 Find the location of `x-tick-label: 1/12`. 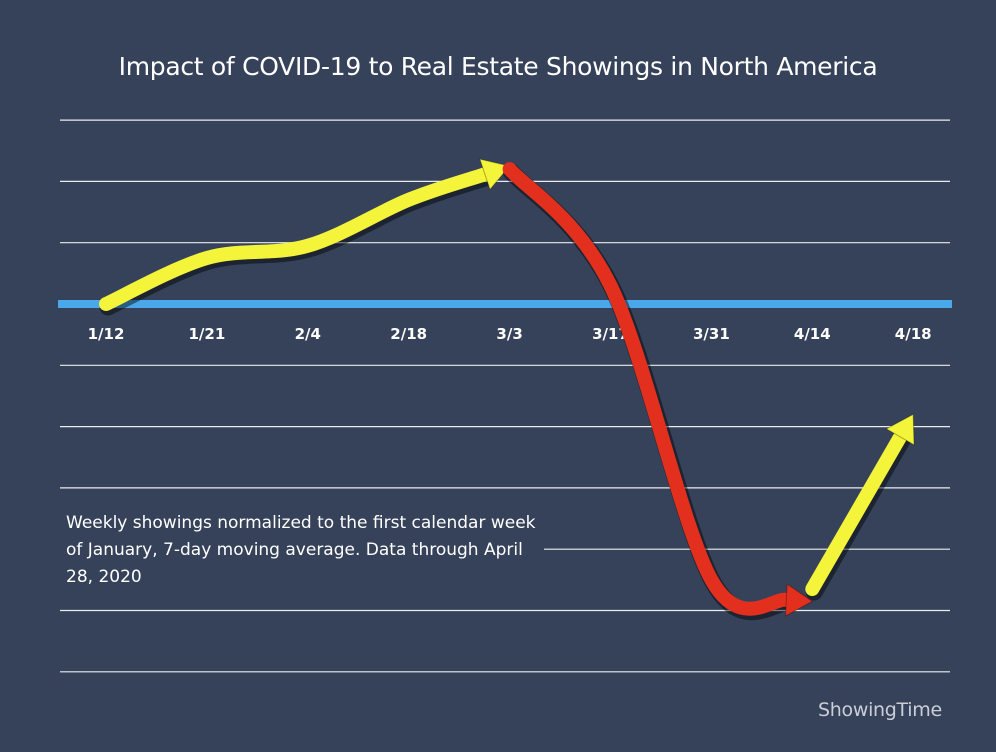

x-tick-label: 1/12 is located at coordinates (106, 334).